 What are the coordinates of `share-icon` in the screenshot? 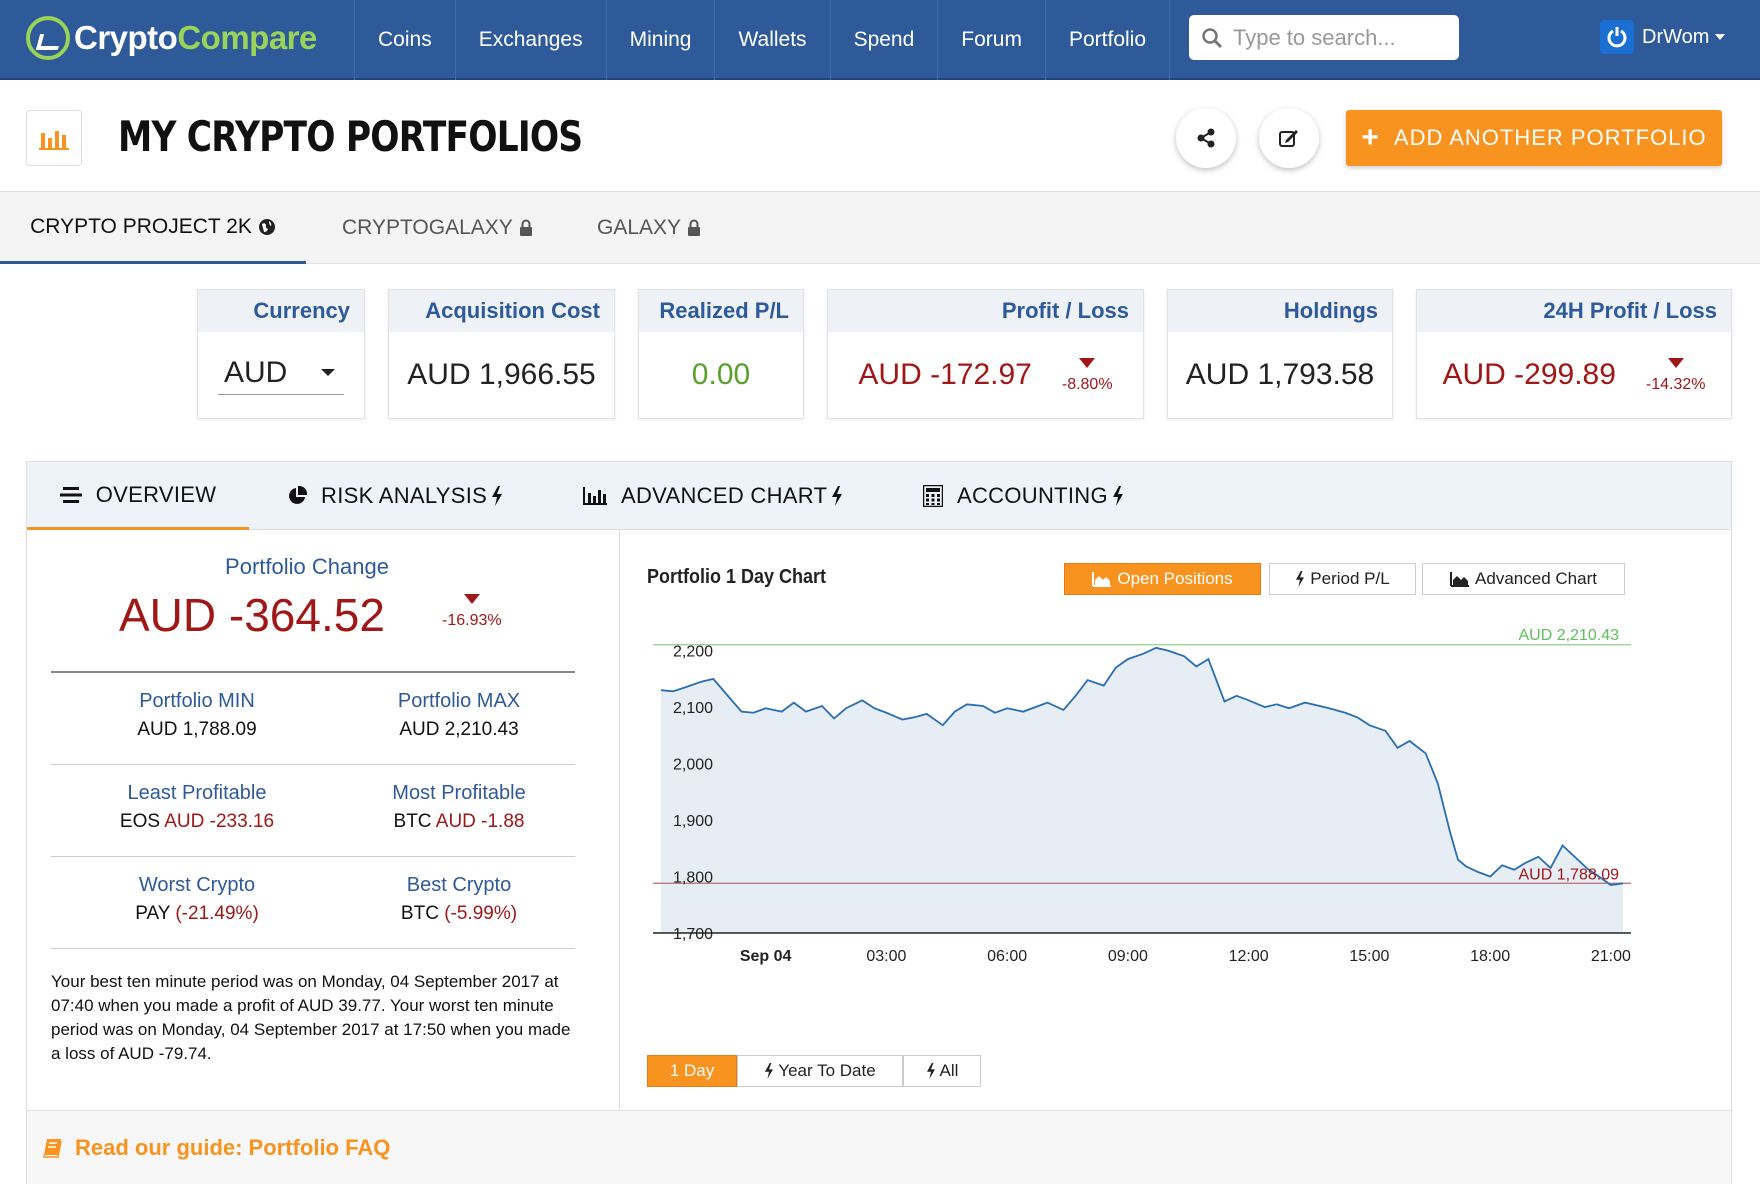 It's located at (1206, 138).